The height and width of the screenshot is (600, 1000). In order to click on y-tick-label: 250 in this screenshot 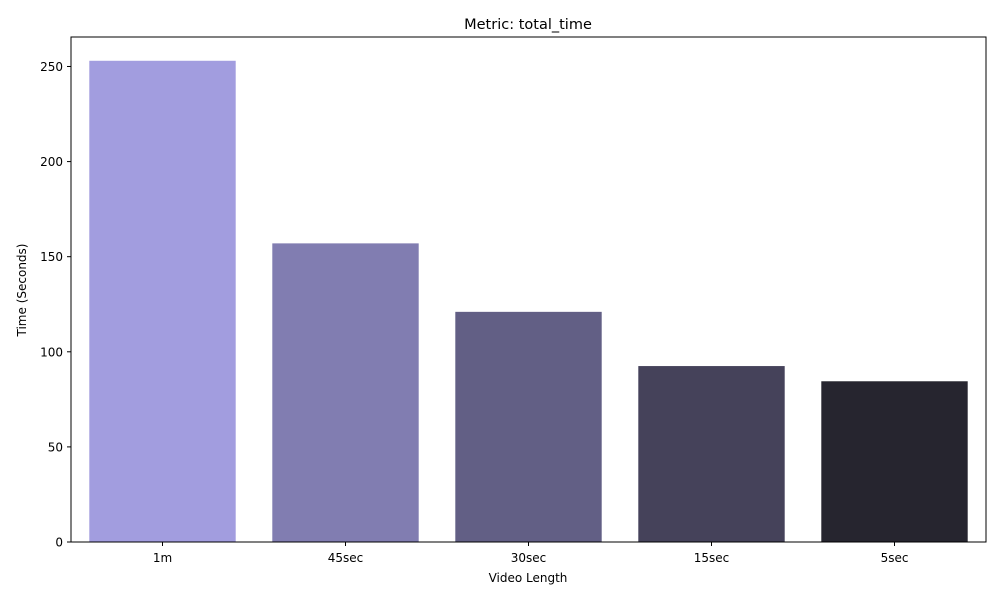, I will do `click(51, 67)`.